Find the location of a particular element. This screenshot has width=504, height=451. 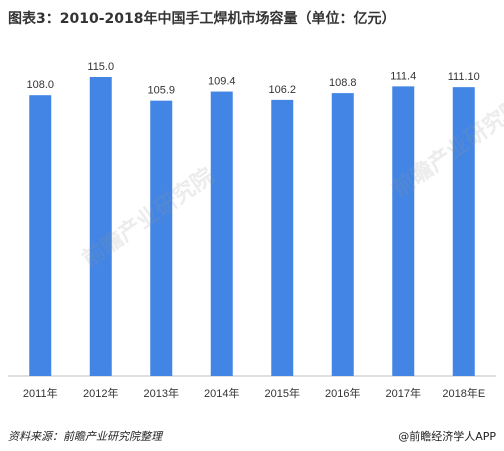

x-tick-label: 2013年 is located at coordinates (161, 393).